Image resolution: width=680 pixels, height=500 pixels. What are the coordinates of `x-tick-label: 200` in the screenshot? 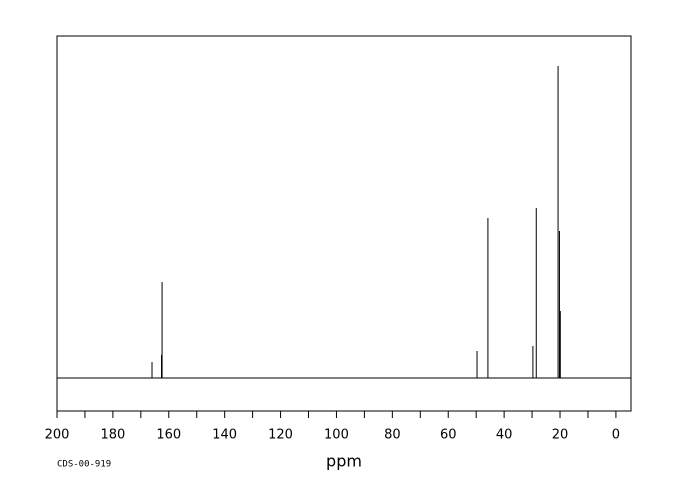 It's located at (57, 435).